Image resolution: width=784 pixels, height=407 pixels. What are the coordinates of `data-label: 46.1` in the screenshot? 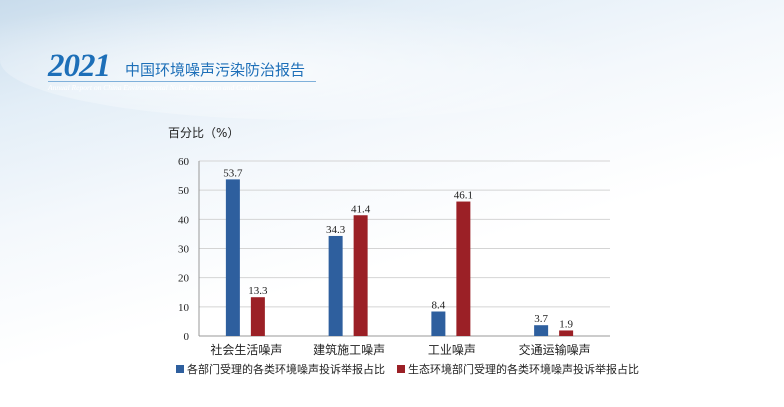 It's located at (463, 196).